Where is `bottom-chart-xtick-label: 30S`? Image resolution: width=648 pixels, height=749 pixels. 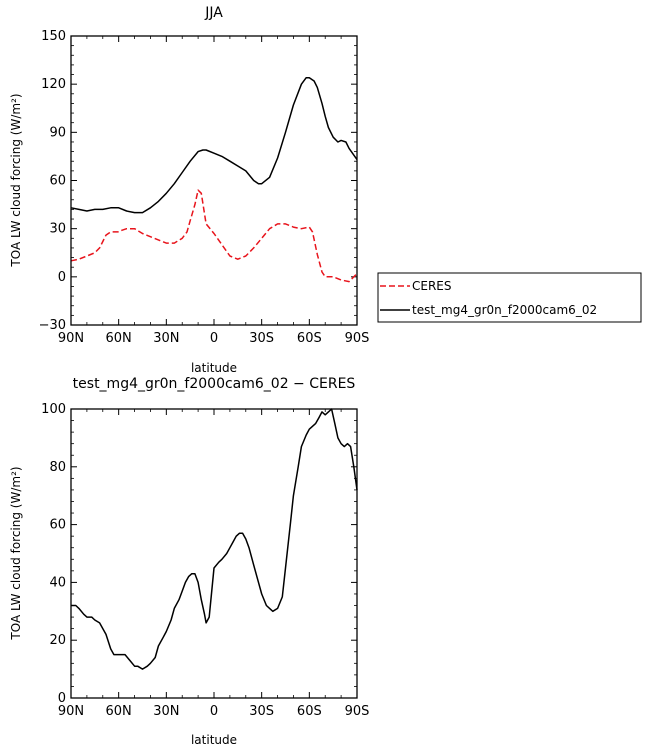 bottom-chart-xtick-label: 30S is located at coordinates (261, 711).